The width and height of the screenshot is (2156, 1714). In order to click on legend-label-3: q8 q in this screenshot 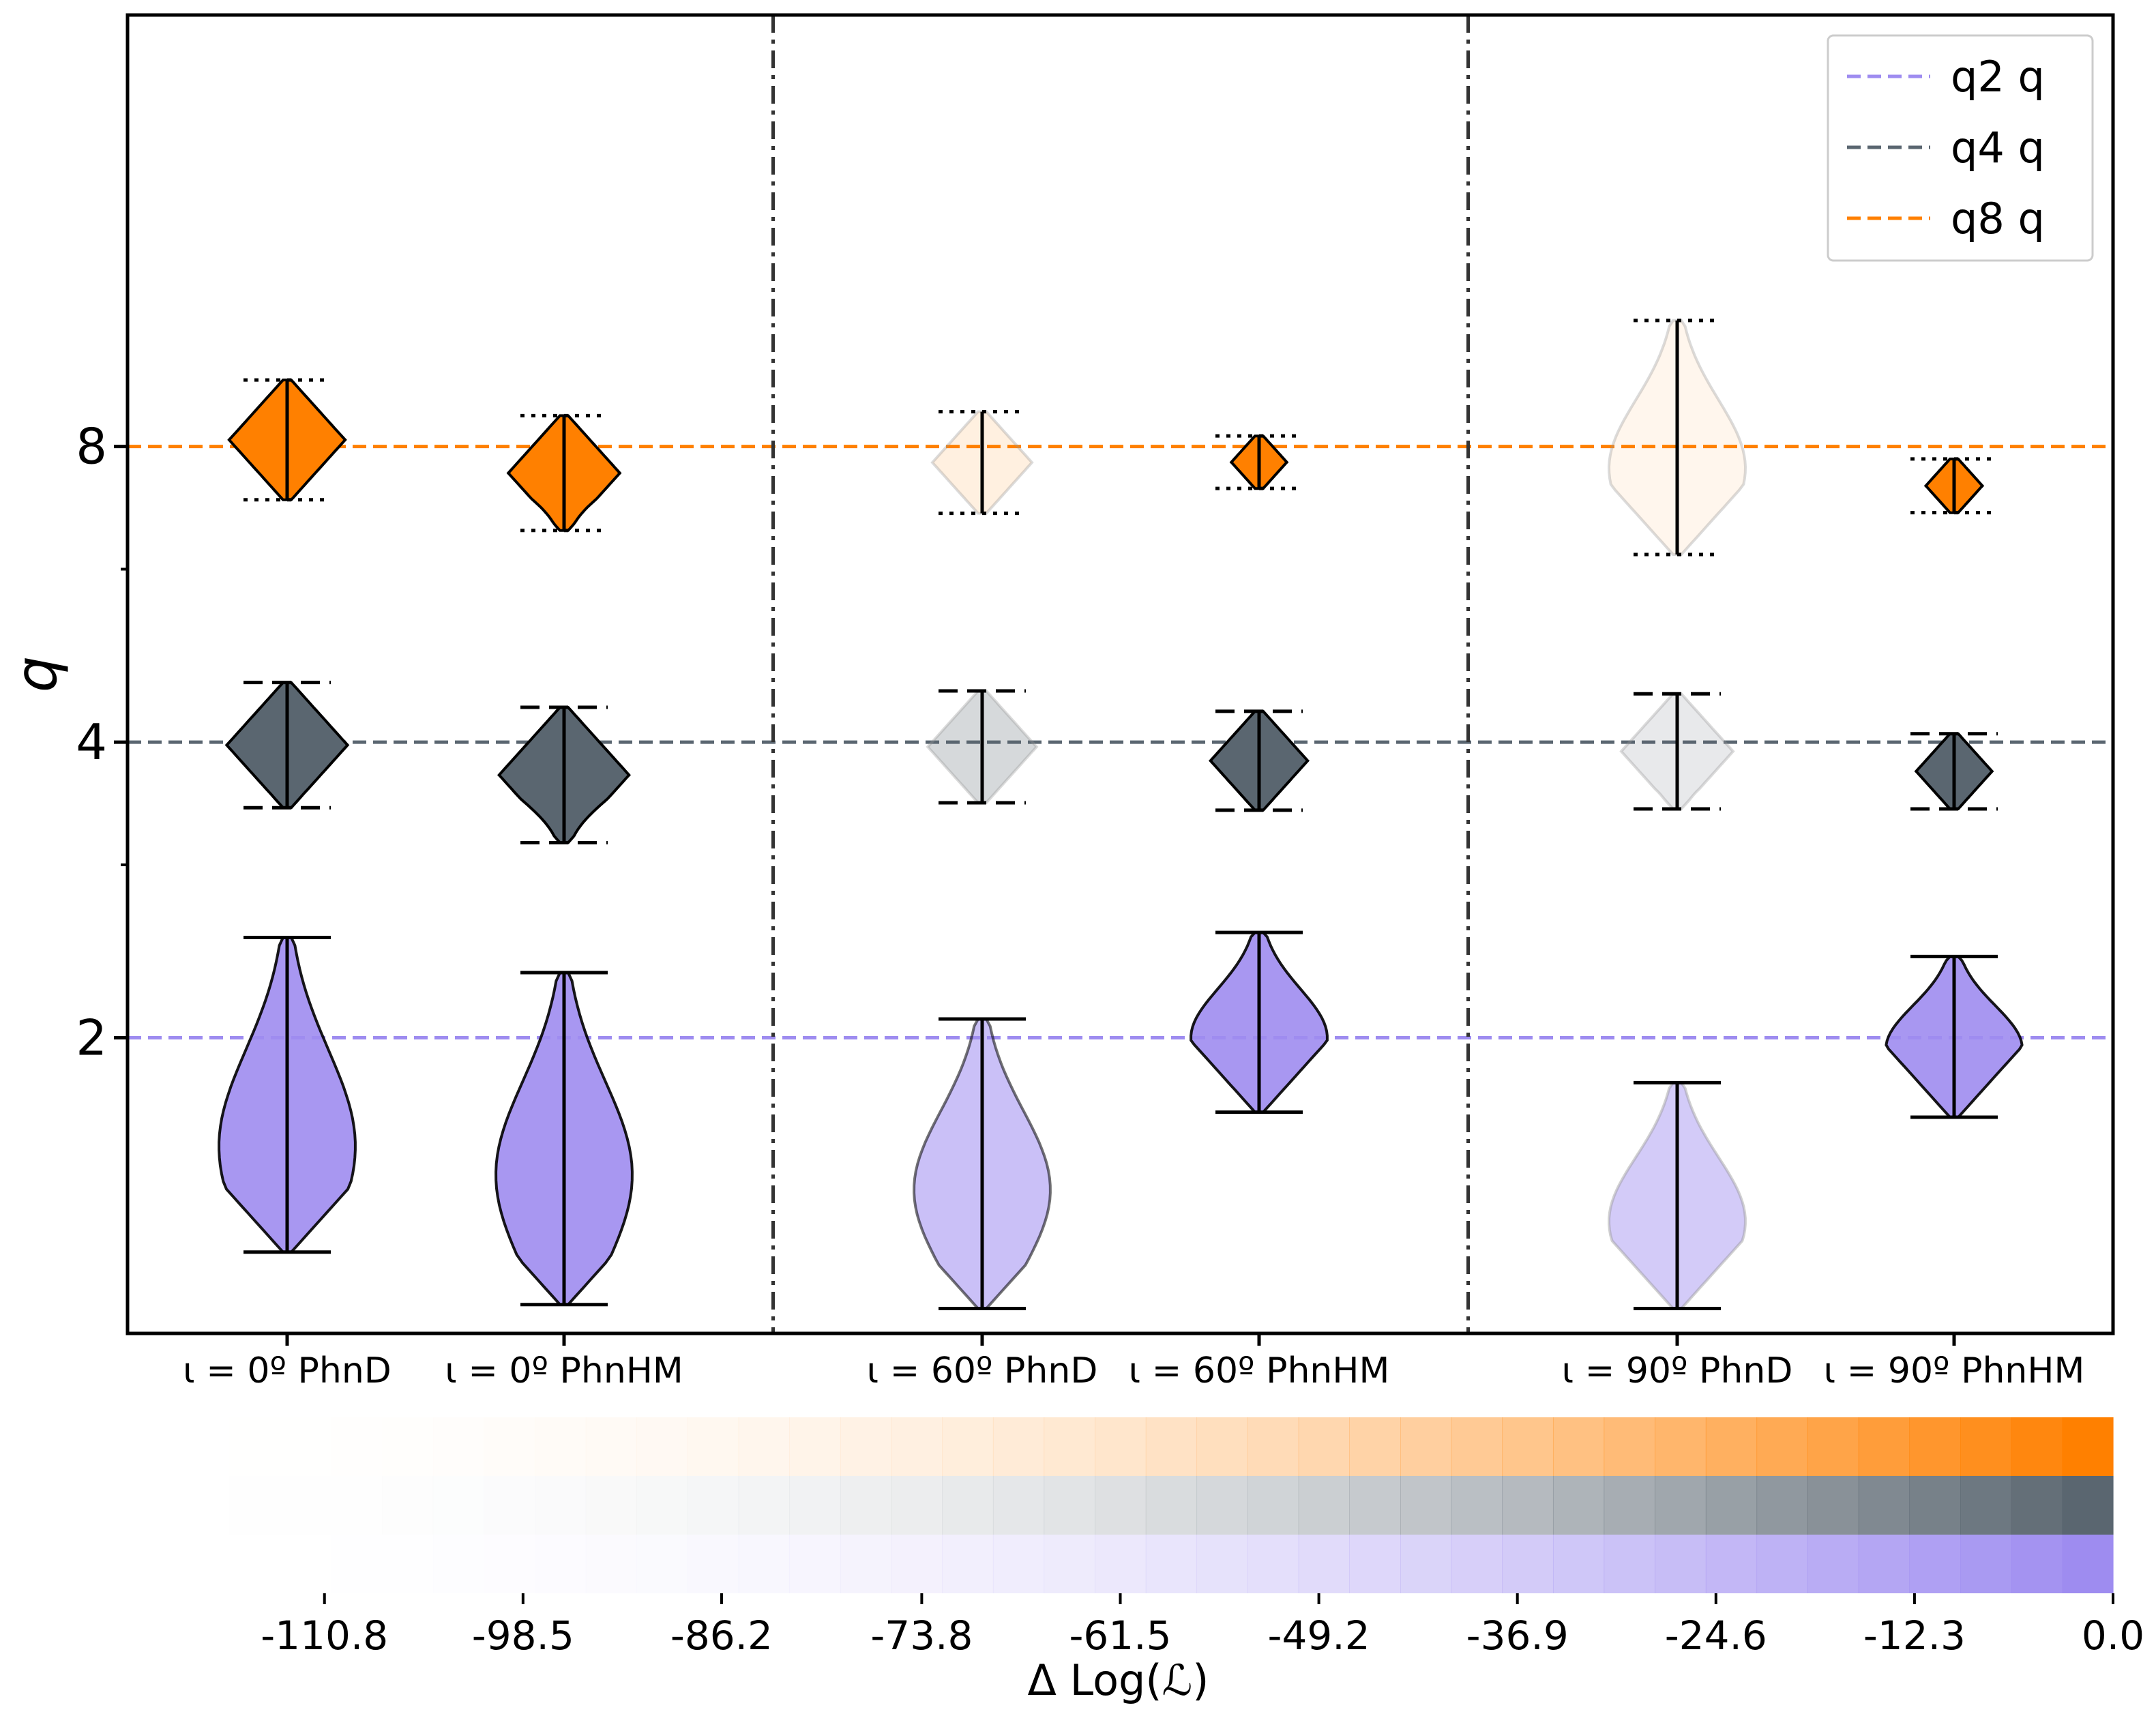, I will do `click(1998, 218)`.